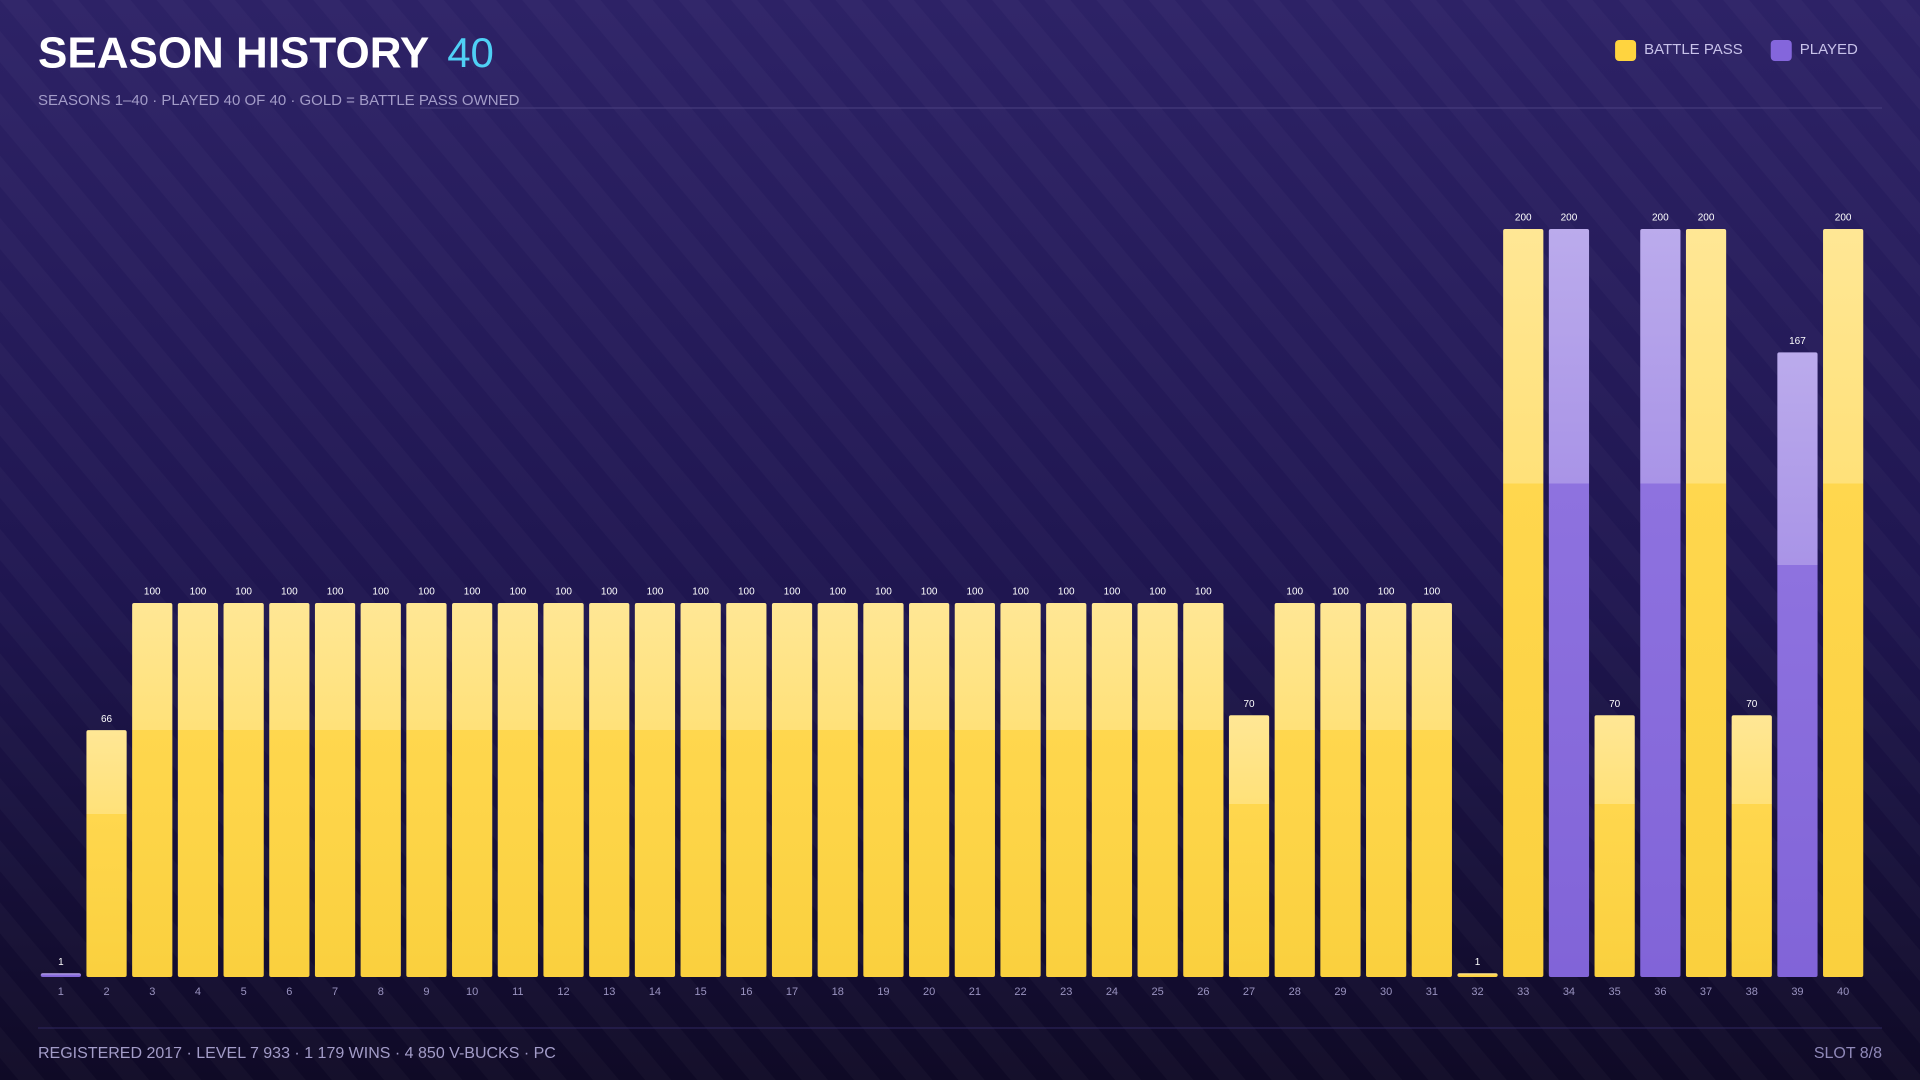 This screenshot has height=1080, width=1920. What do you see at coordinates (1523, 992) in the screenshot?
I see `x-tick-label: 33` at bounding box center [1523, 992].